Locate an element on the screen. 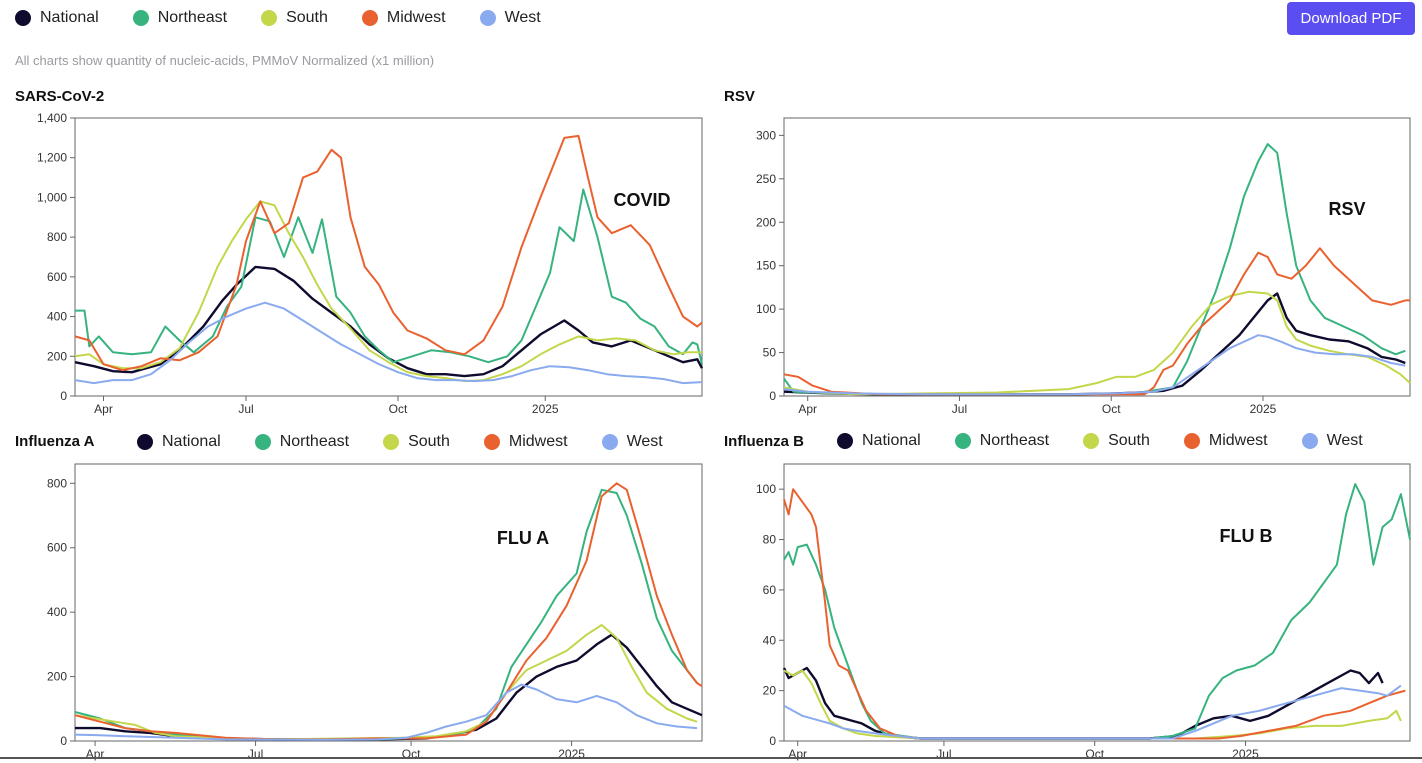 This screenshot has width=1422, height=763. y-tick-label: 20 is located at coordinates (770, 691).